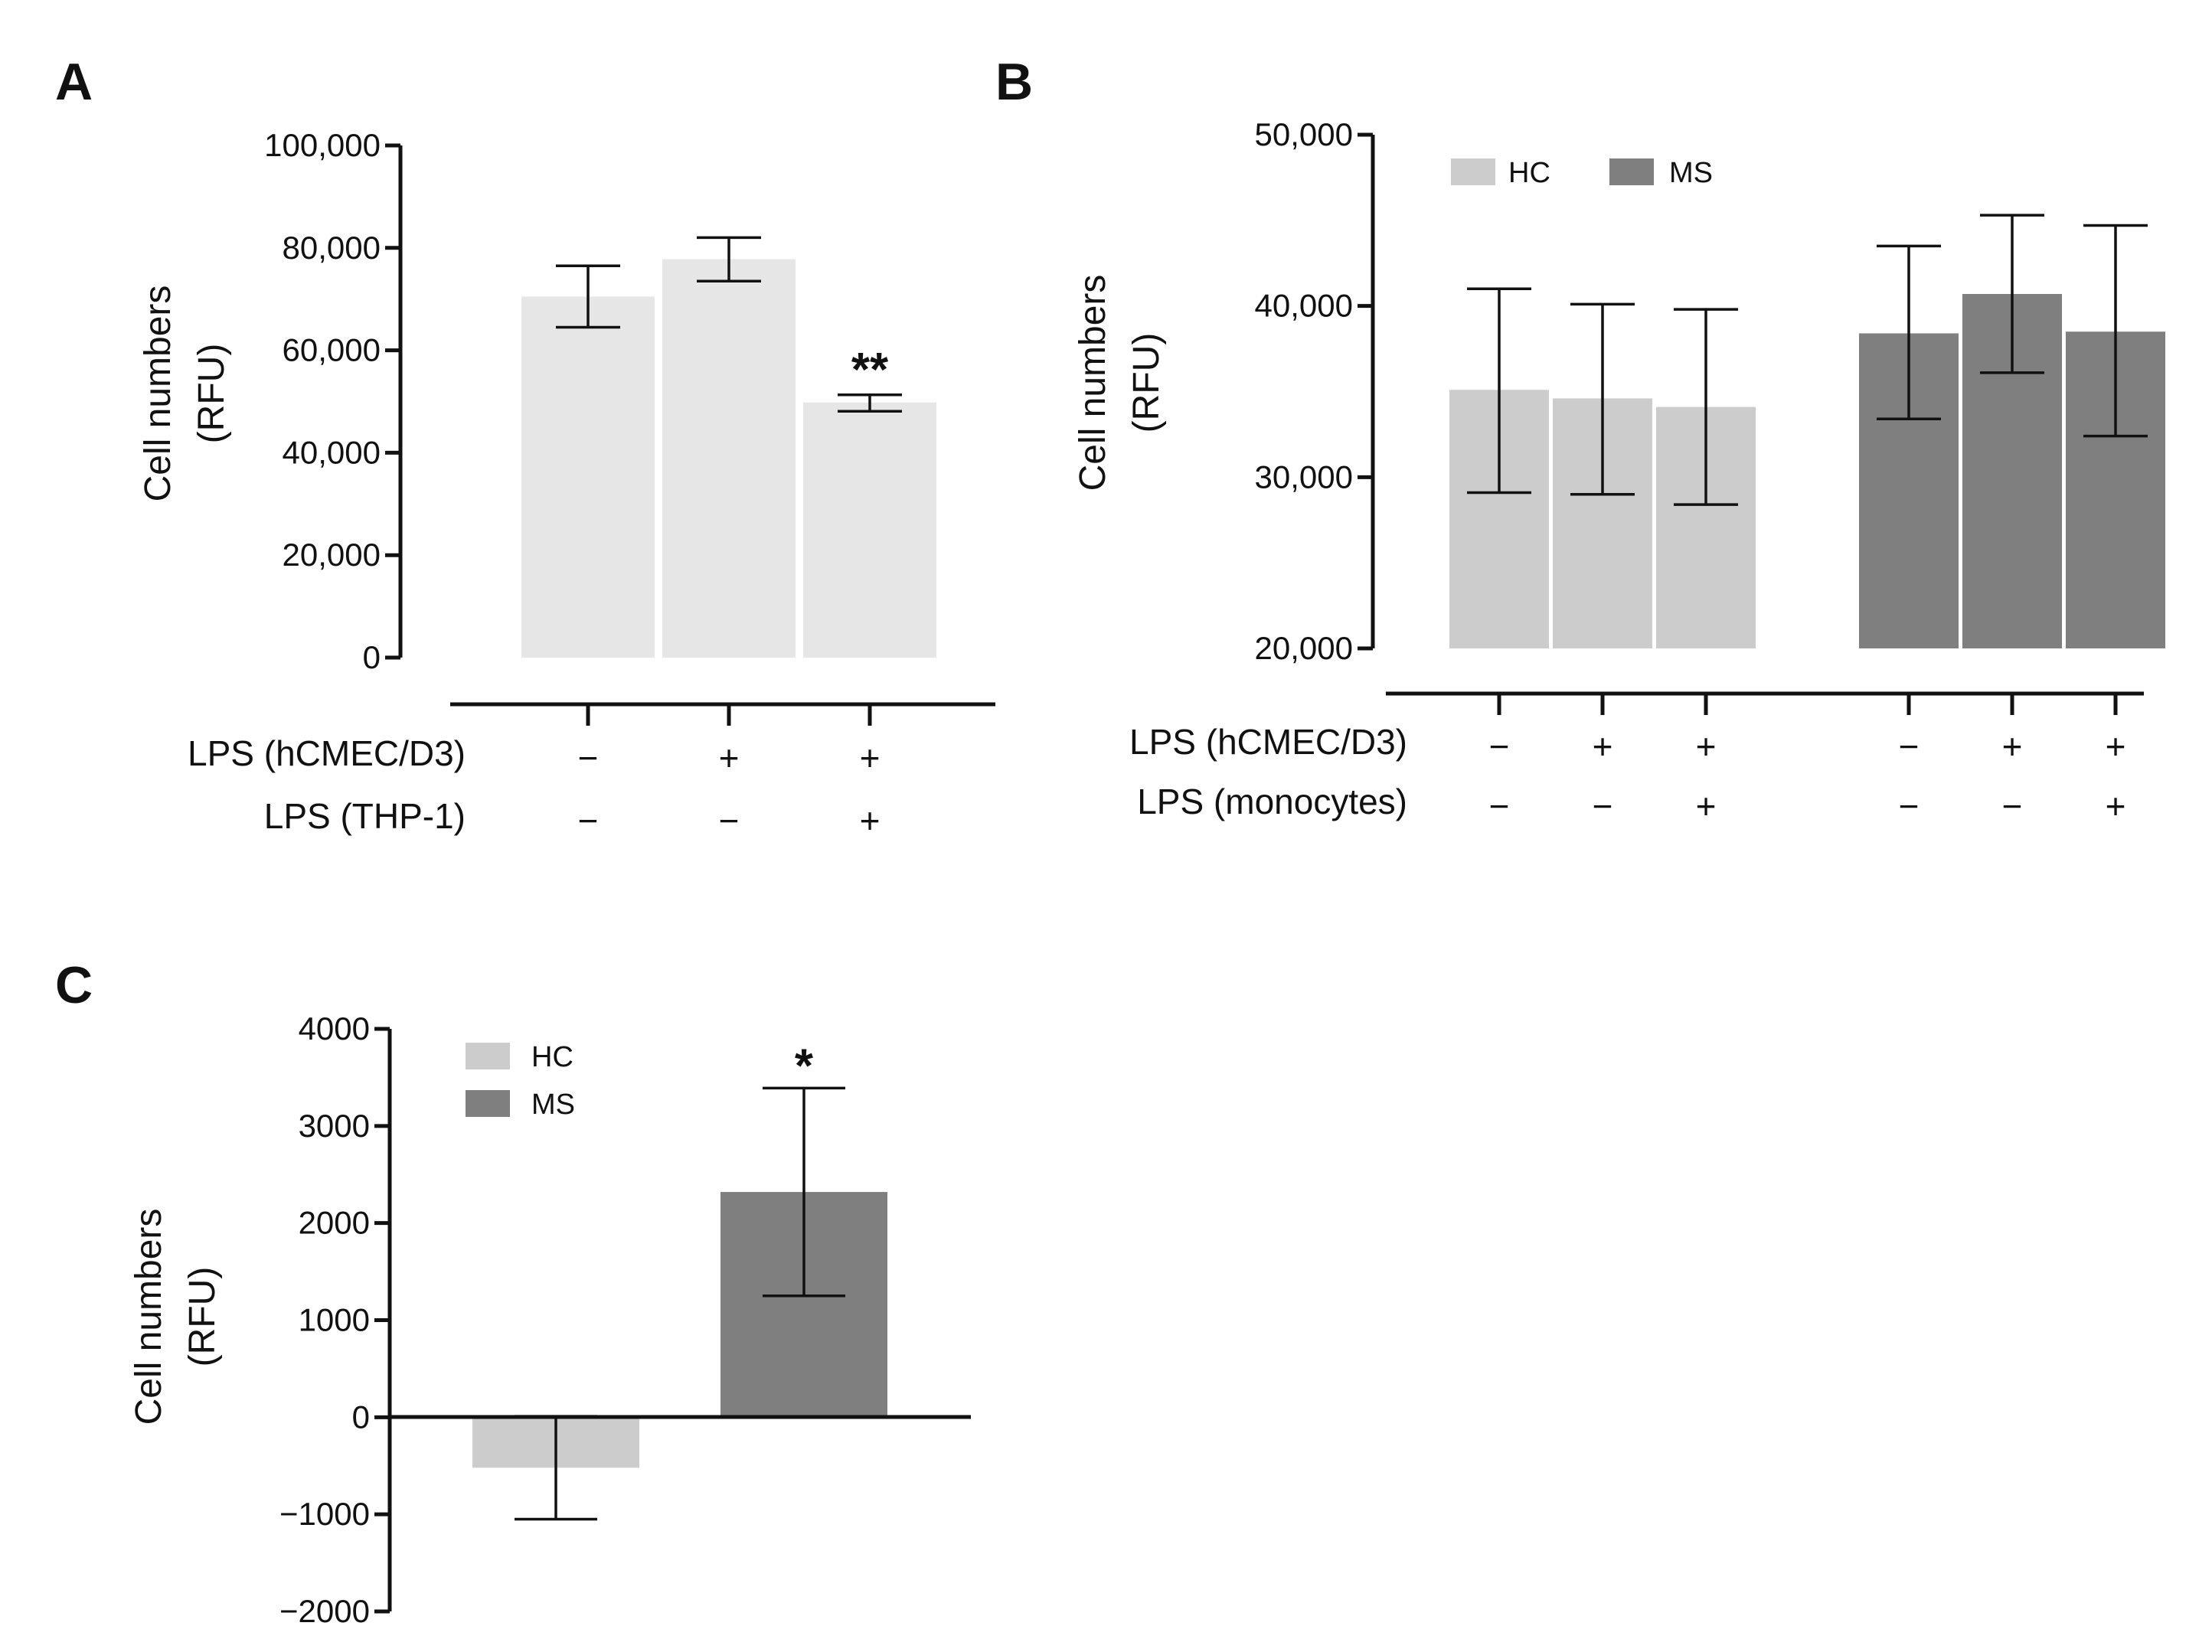  I want to click on panel-b-legend-swatch-ms, so click(1631, 171).